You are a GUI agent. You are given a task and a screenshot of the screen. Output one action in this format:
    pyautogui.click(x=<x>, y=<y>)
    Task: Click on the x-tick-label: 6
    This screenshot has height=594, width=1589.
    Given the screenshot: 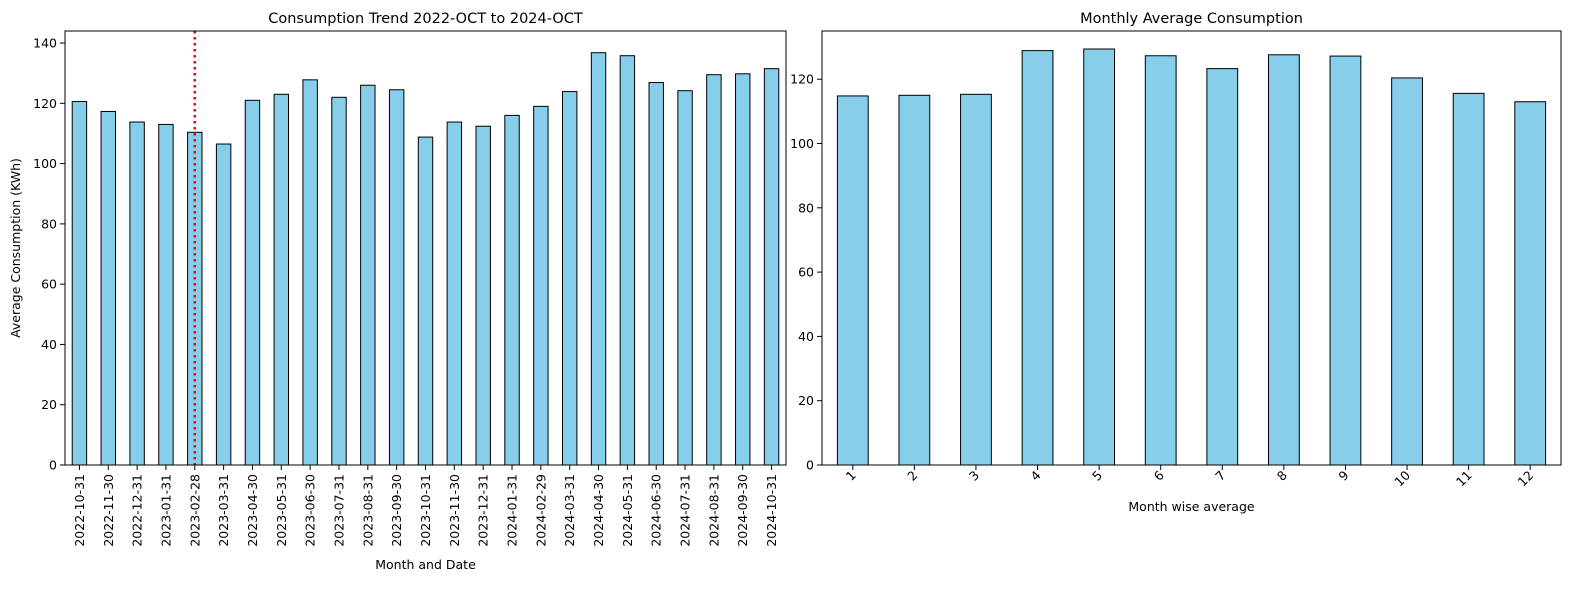 What is the action you would take?
    pyautogui.click(x=1159, y=475)
    